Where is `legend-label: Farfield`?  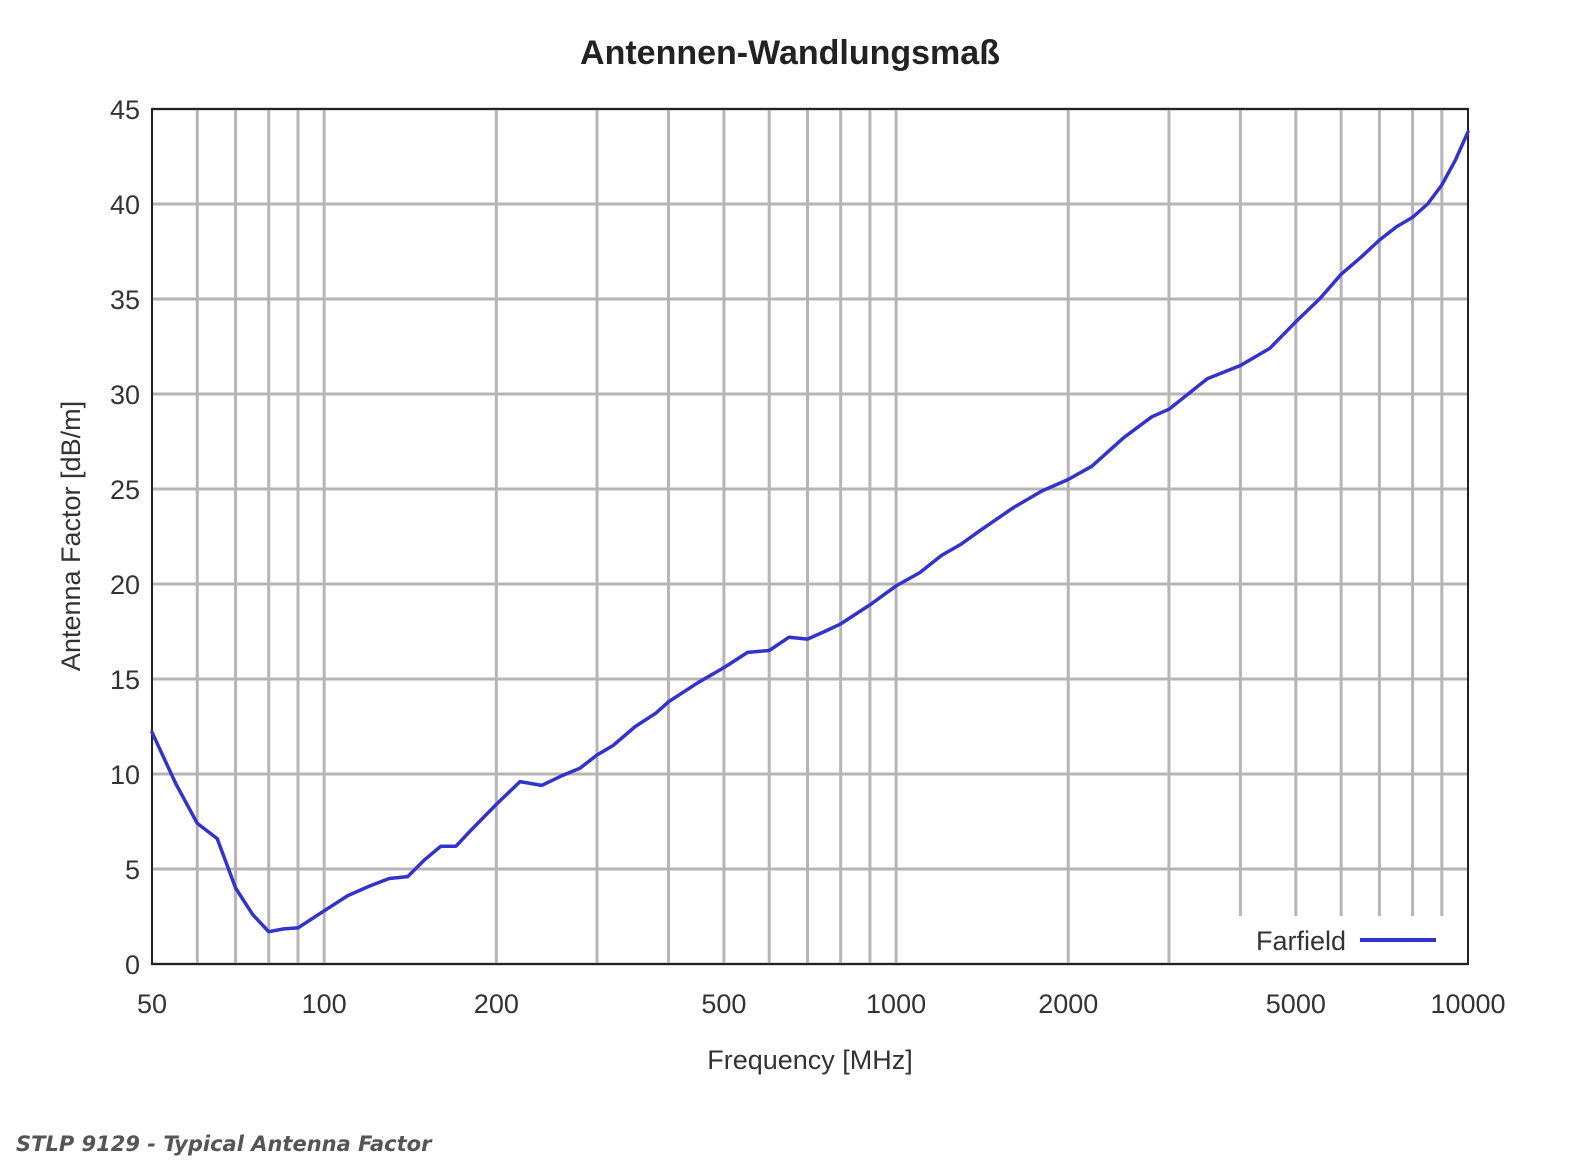
legend-label: Farfield is located at coordinates (1301, 941).